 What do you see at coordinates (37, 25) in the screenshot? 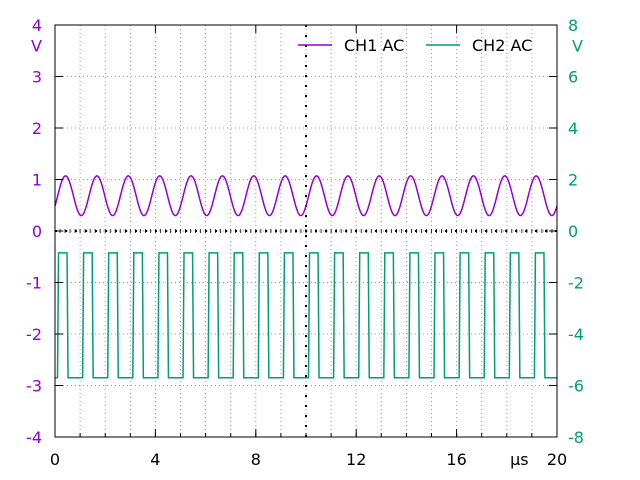
I see `y-left-tick-label: 4` at bounding box center [37, 25].